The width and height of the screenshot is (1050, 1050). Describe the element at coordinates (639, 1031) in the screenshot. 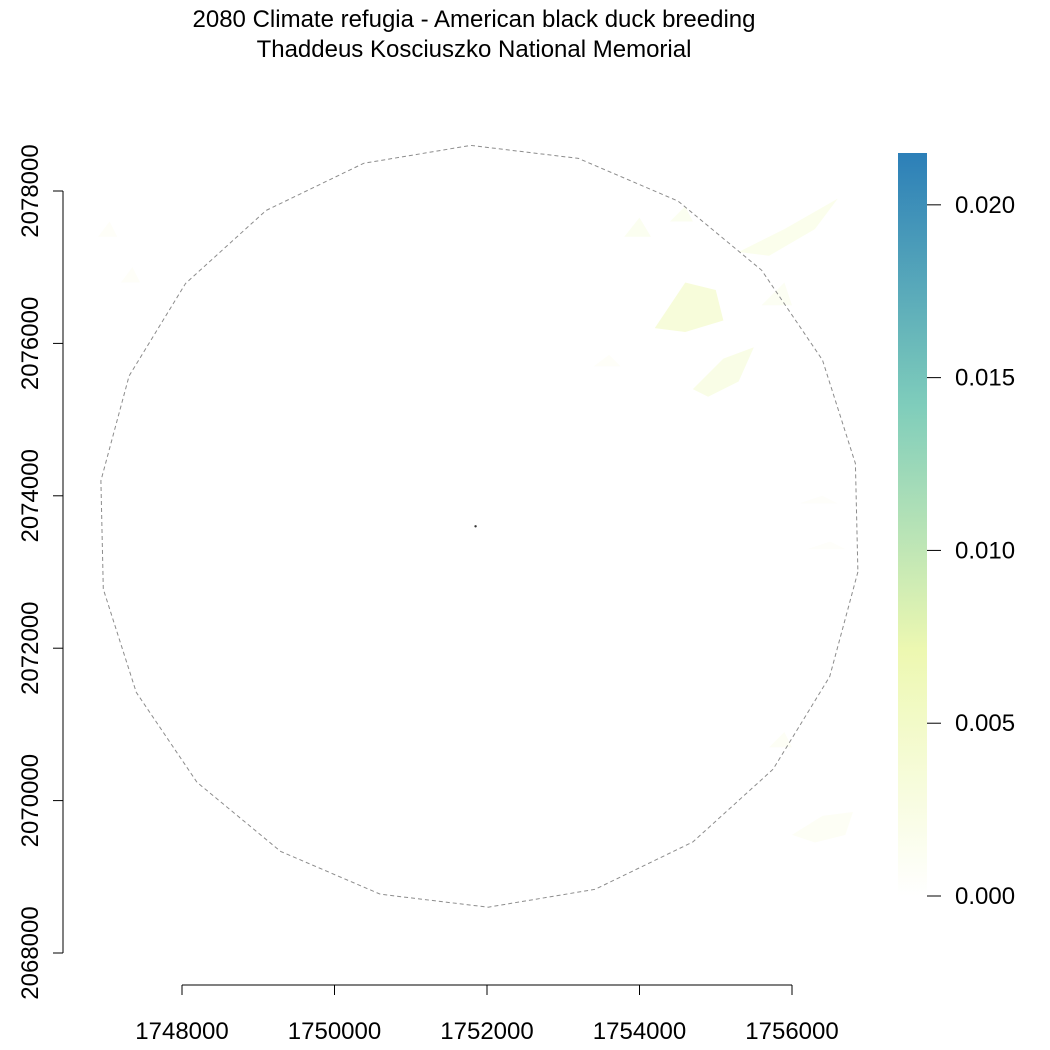

I see `x-tick-label: 1754000` at that location.